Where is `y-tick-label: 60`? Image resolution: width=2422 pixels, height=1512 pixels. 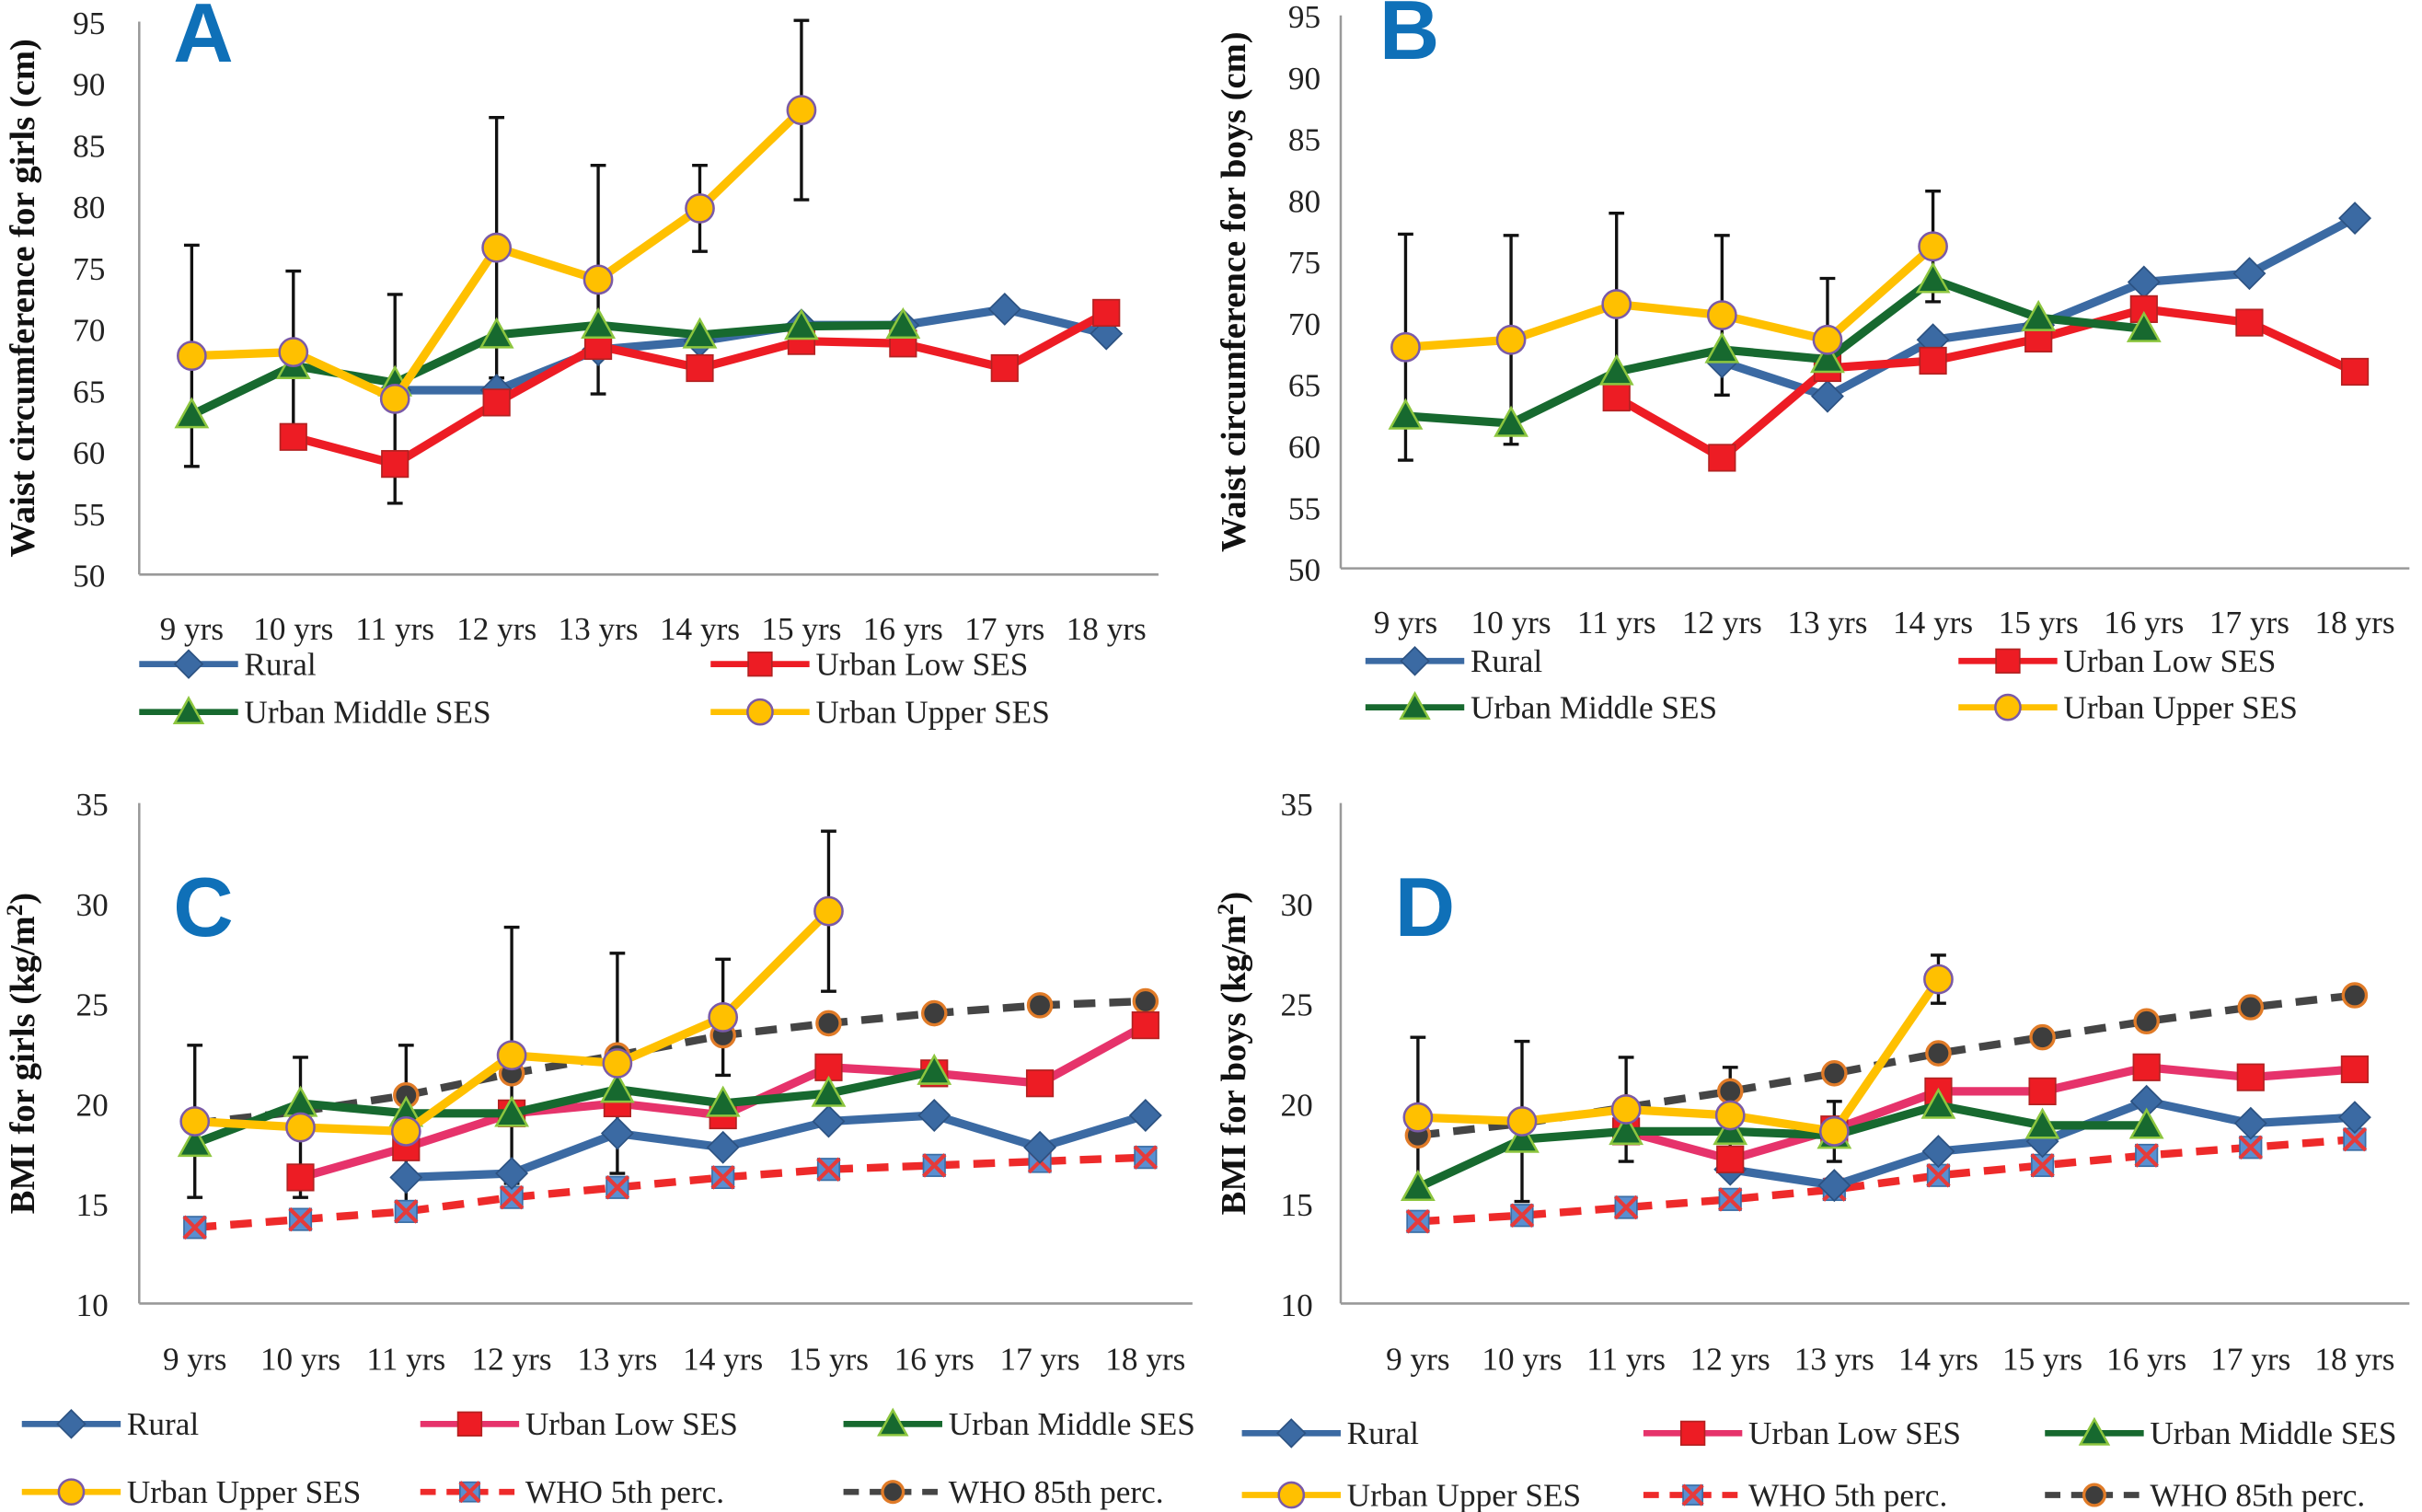
y-tick-label: 60 is located at coordinates (89, 453).